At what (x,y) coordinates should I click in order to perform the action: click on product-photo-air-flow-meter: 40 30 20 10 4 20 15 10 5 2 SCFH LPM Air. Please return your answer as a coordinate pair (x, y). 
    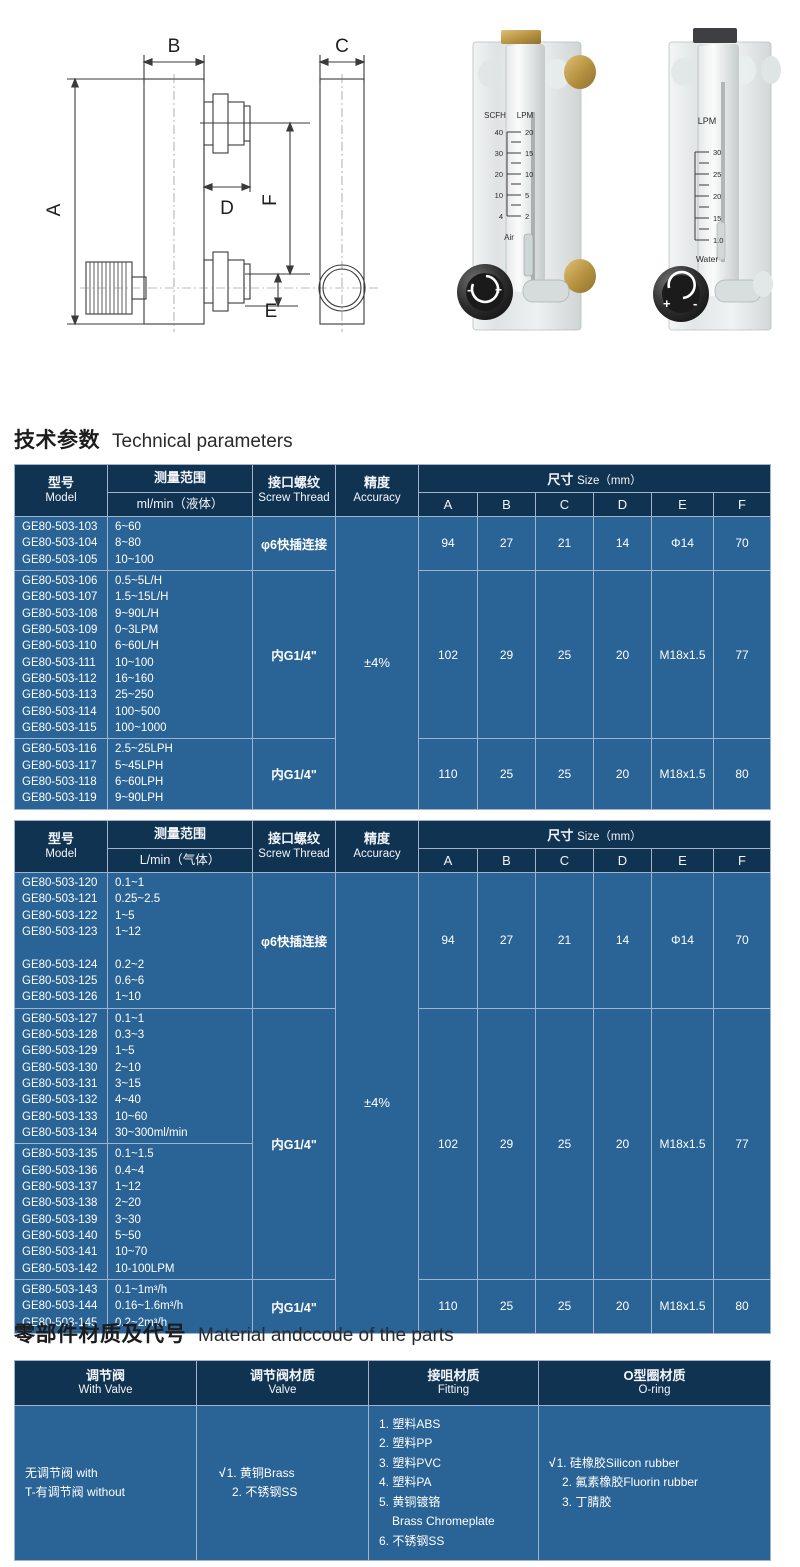
    Looking at the image, I should click on (530, 182).